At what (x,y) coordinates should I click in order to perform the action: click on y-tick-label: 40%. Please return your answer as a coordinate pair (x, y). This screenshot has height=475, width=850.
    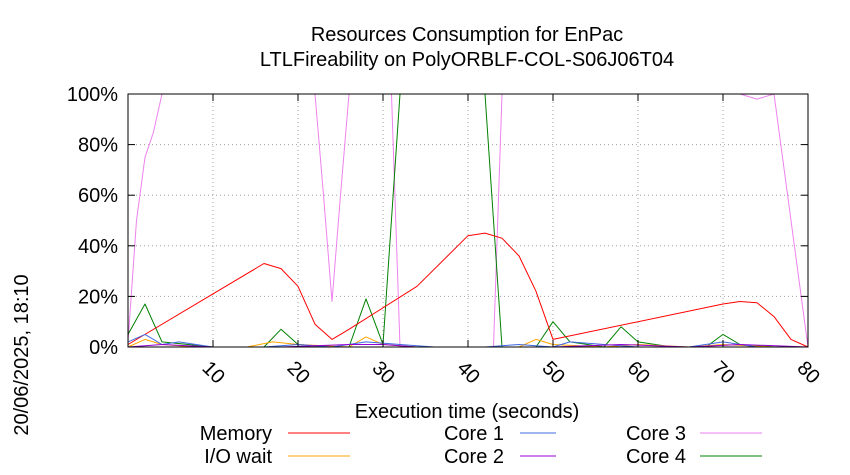
    Looking at the image, I should click on (98, 247).